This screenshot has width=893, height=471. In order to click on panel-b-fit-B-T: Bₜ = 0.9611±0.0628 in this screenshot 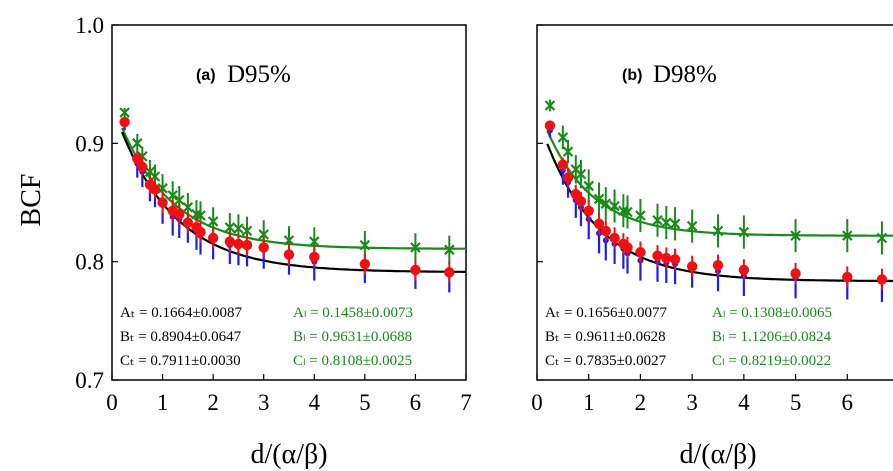, I will do `click(605, 337)`.